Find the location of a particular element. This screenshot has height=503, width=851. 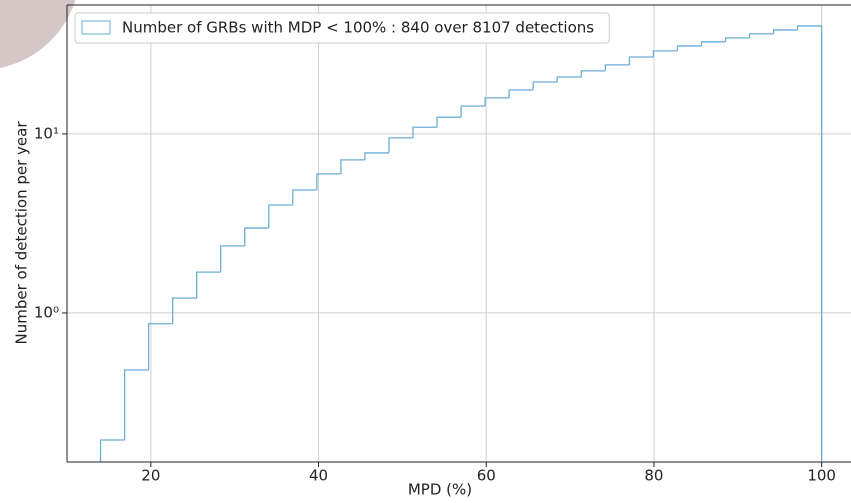

x-tick-label: 20 is located at coordinates (150, 476).